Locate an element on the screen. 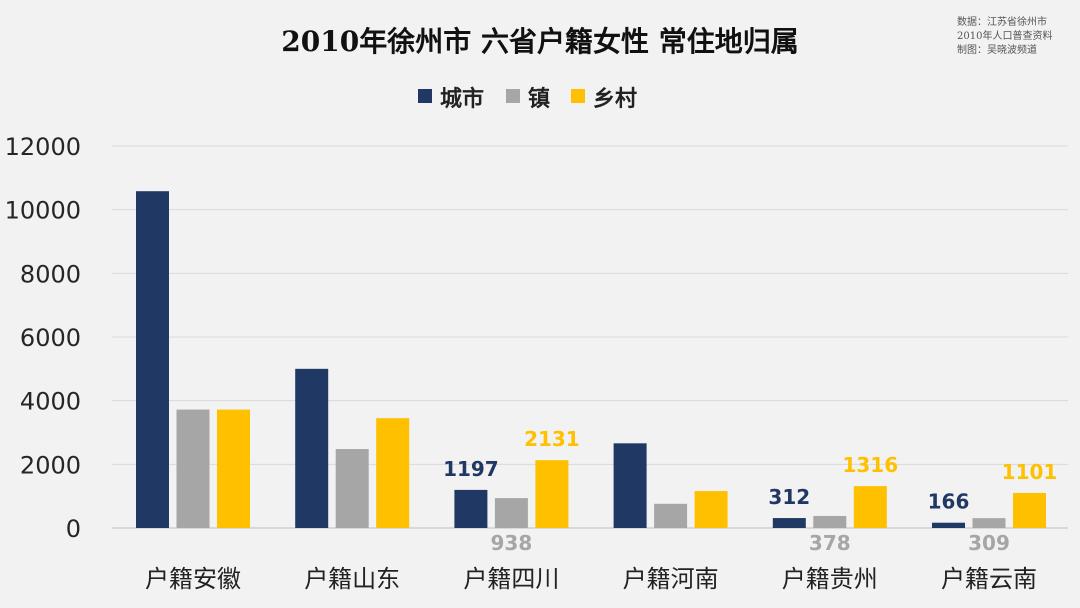  data-label: 1316 is located at coordinates (870, 465).